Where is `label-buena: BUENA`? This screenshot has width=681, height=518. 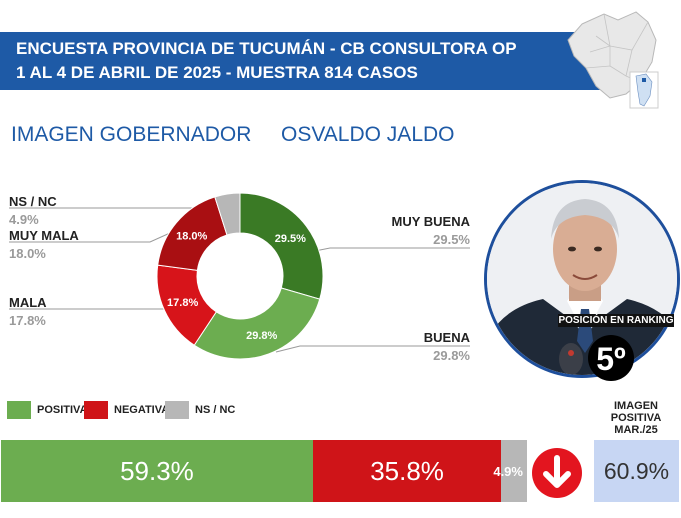 label-buena: BUENA is located at coordinates (446, 337).